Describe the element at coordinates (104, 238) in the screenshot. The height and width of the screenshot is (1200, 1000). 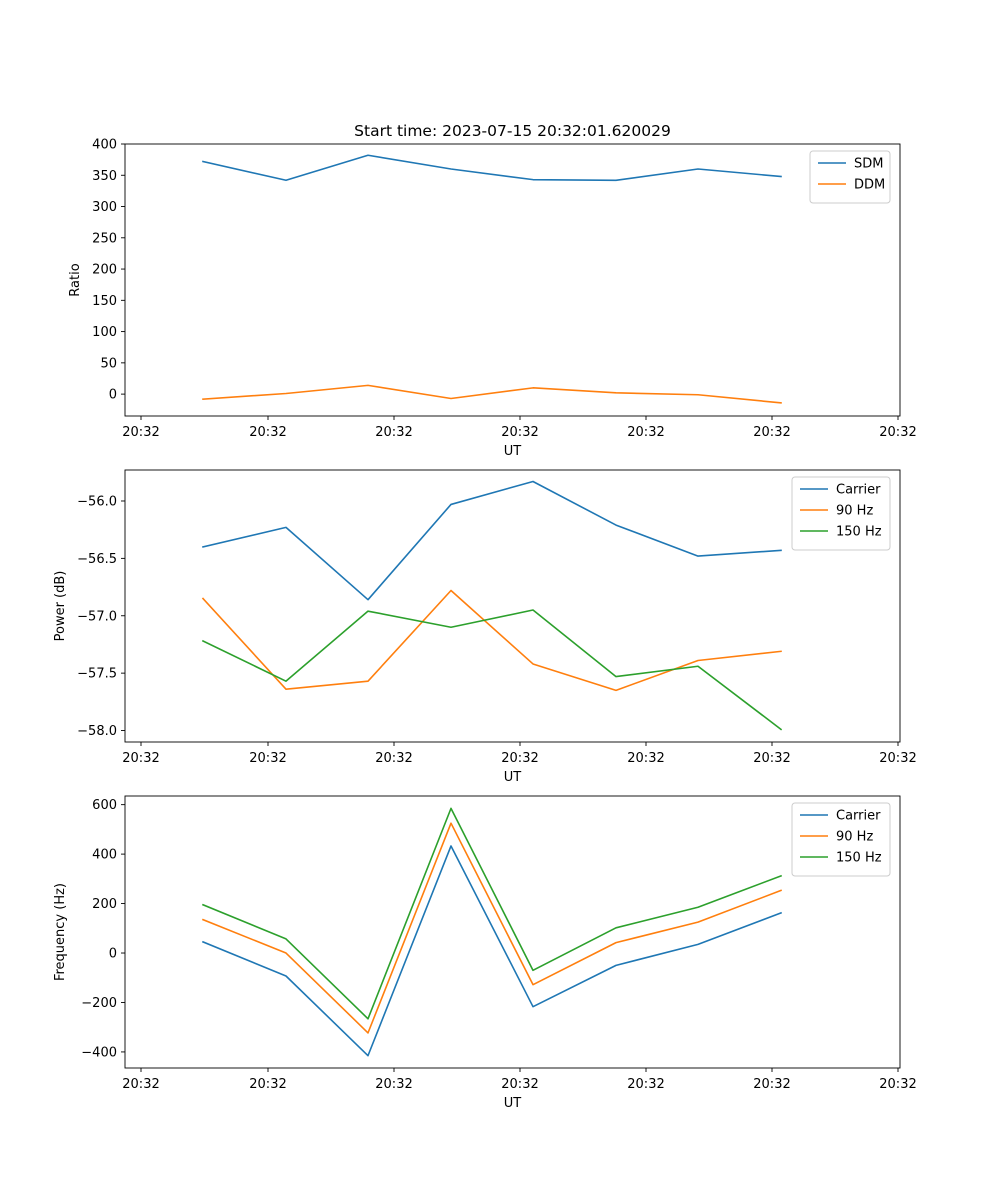
I see `y-tick-label: 250` at that location.